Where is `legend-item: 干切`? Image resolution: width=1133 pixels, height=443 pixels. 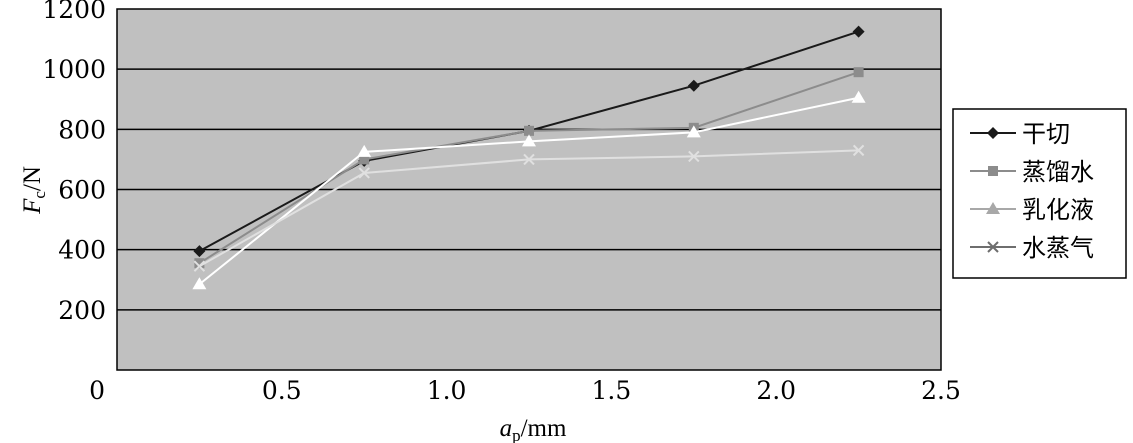 legend-item: 干切 is located at coordinates (1020, 134).